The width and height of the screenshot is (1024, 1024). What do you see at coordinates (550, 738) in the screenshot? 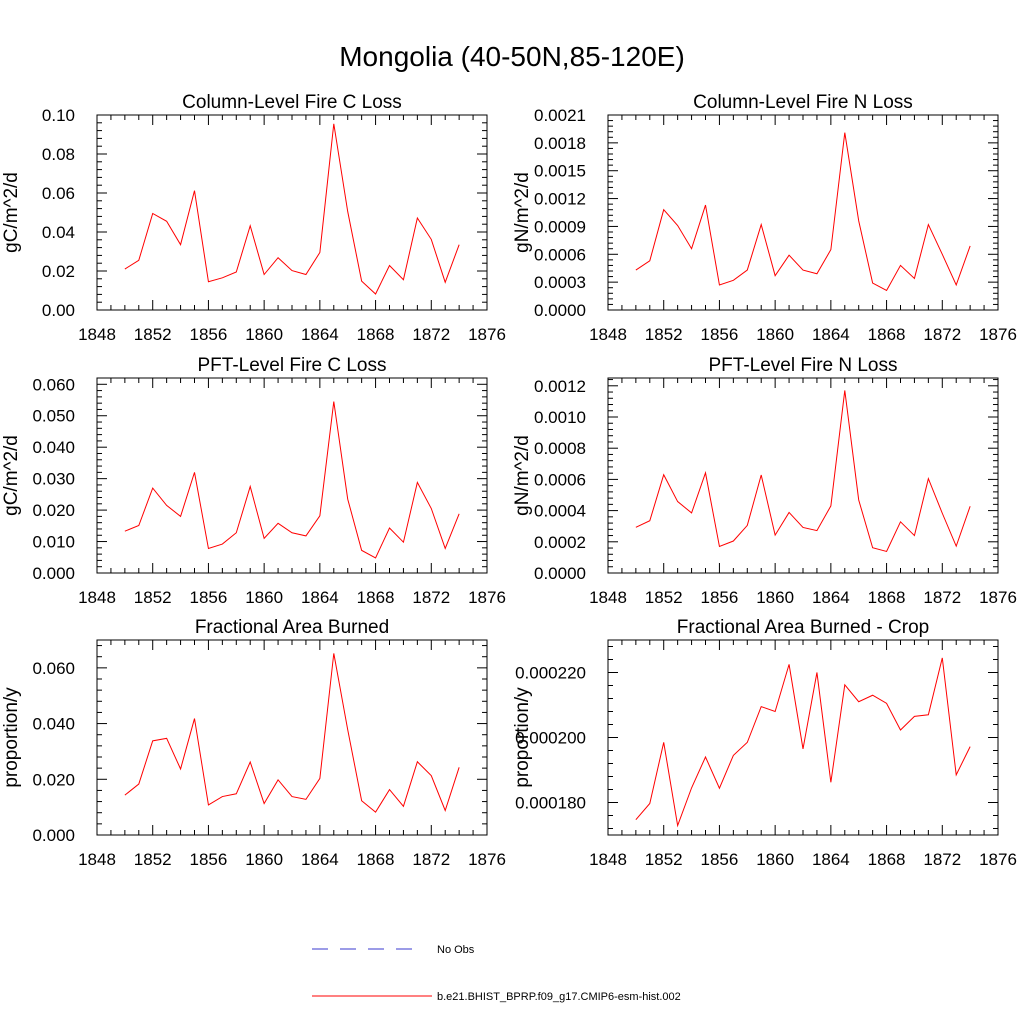
I see `y-tick-label: 0.000200` at bounding box center [550, 738].